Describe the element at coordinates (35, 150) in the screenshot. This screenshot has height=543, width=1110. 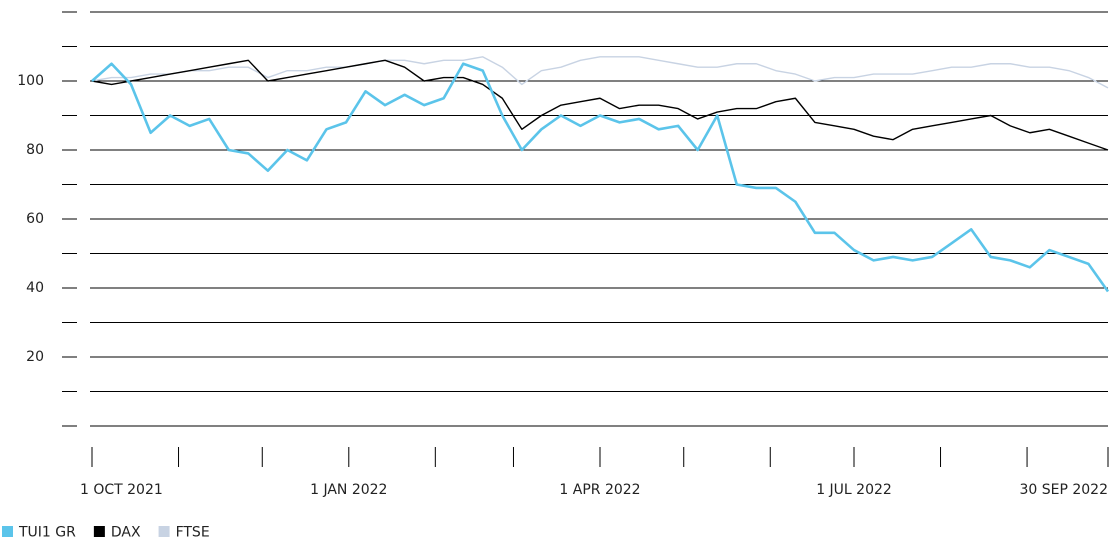
I see `y-tick-label: 80` at that location.